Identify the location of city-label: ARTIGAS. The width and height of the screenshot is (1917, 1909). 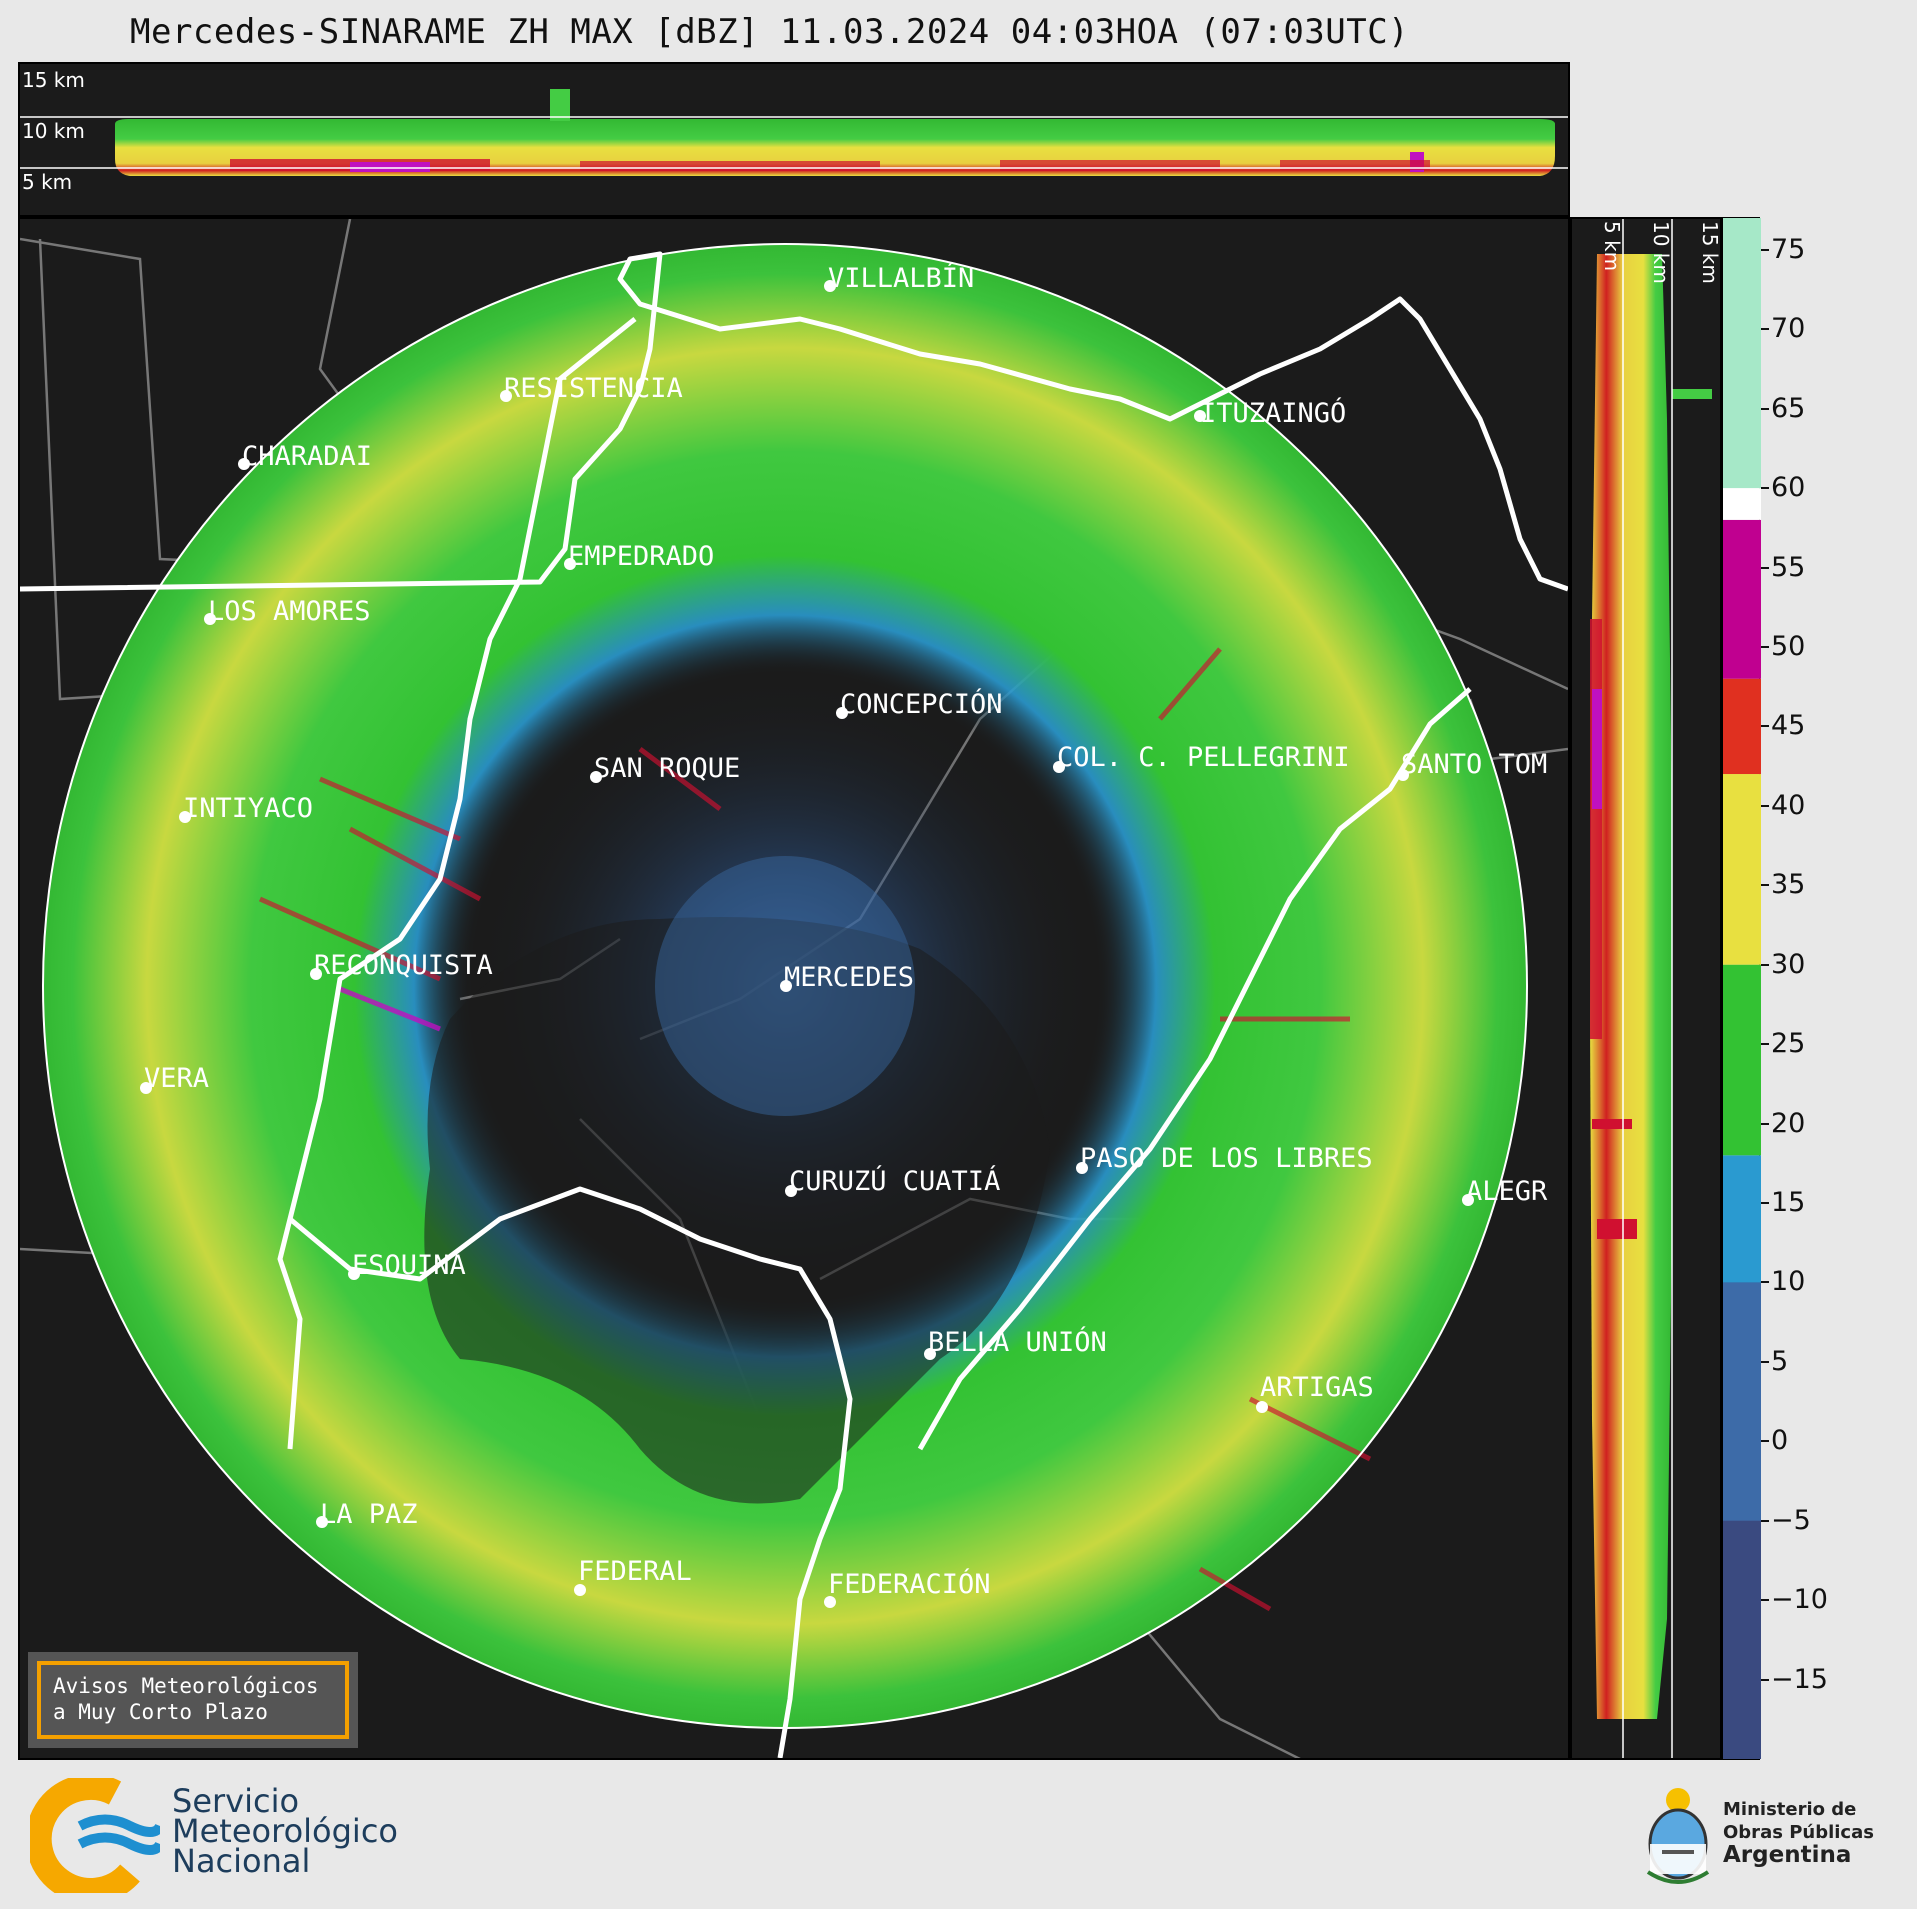
(1317, 1387).